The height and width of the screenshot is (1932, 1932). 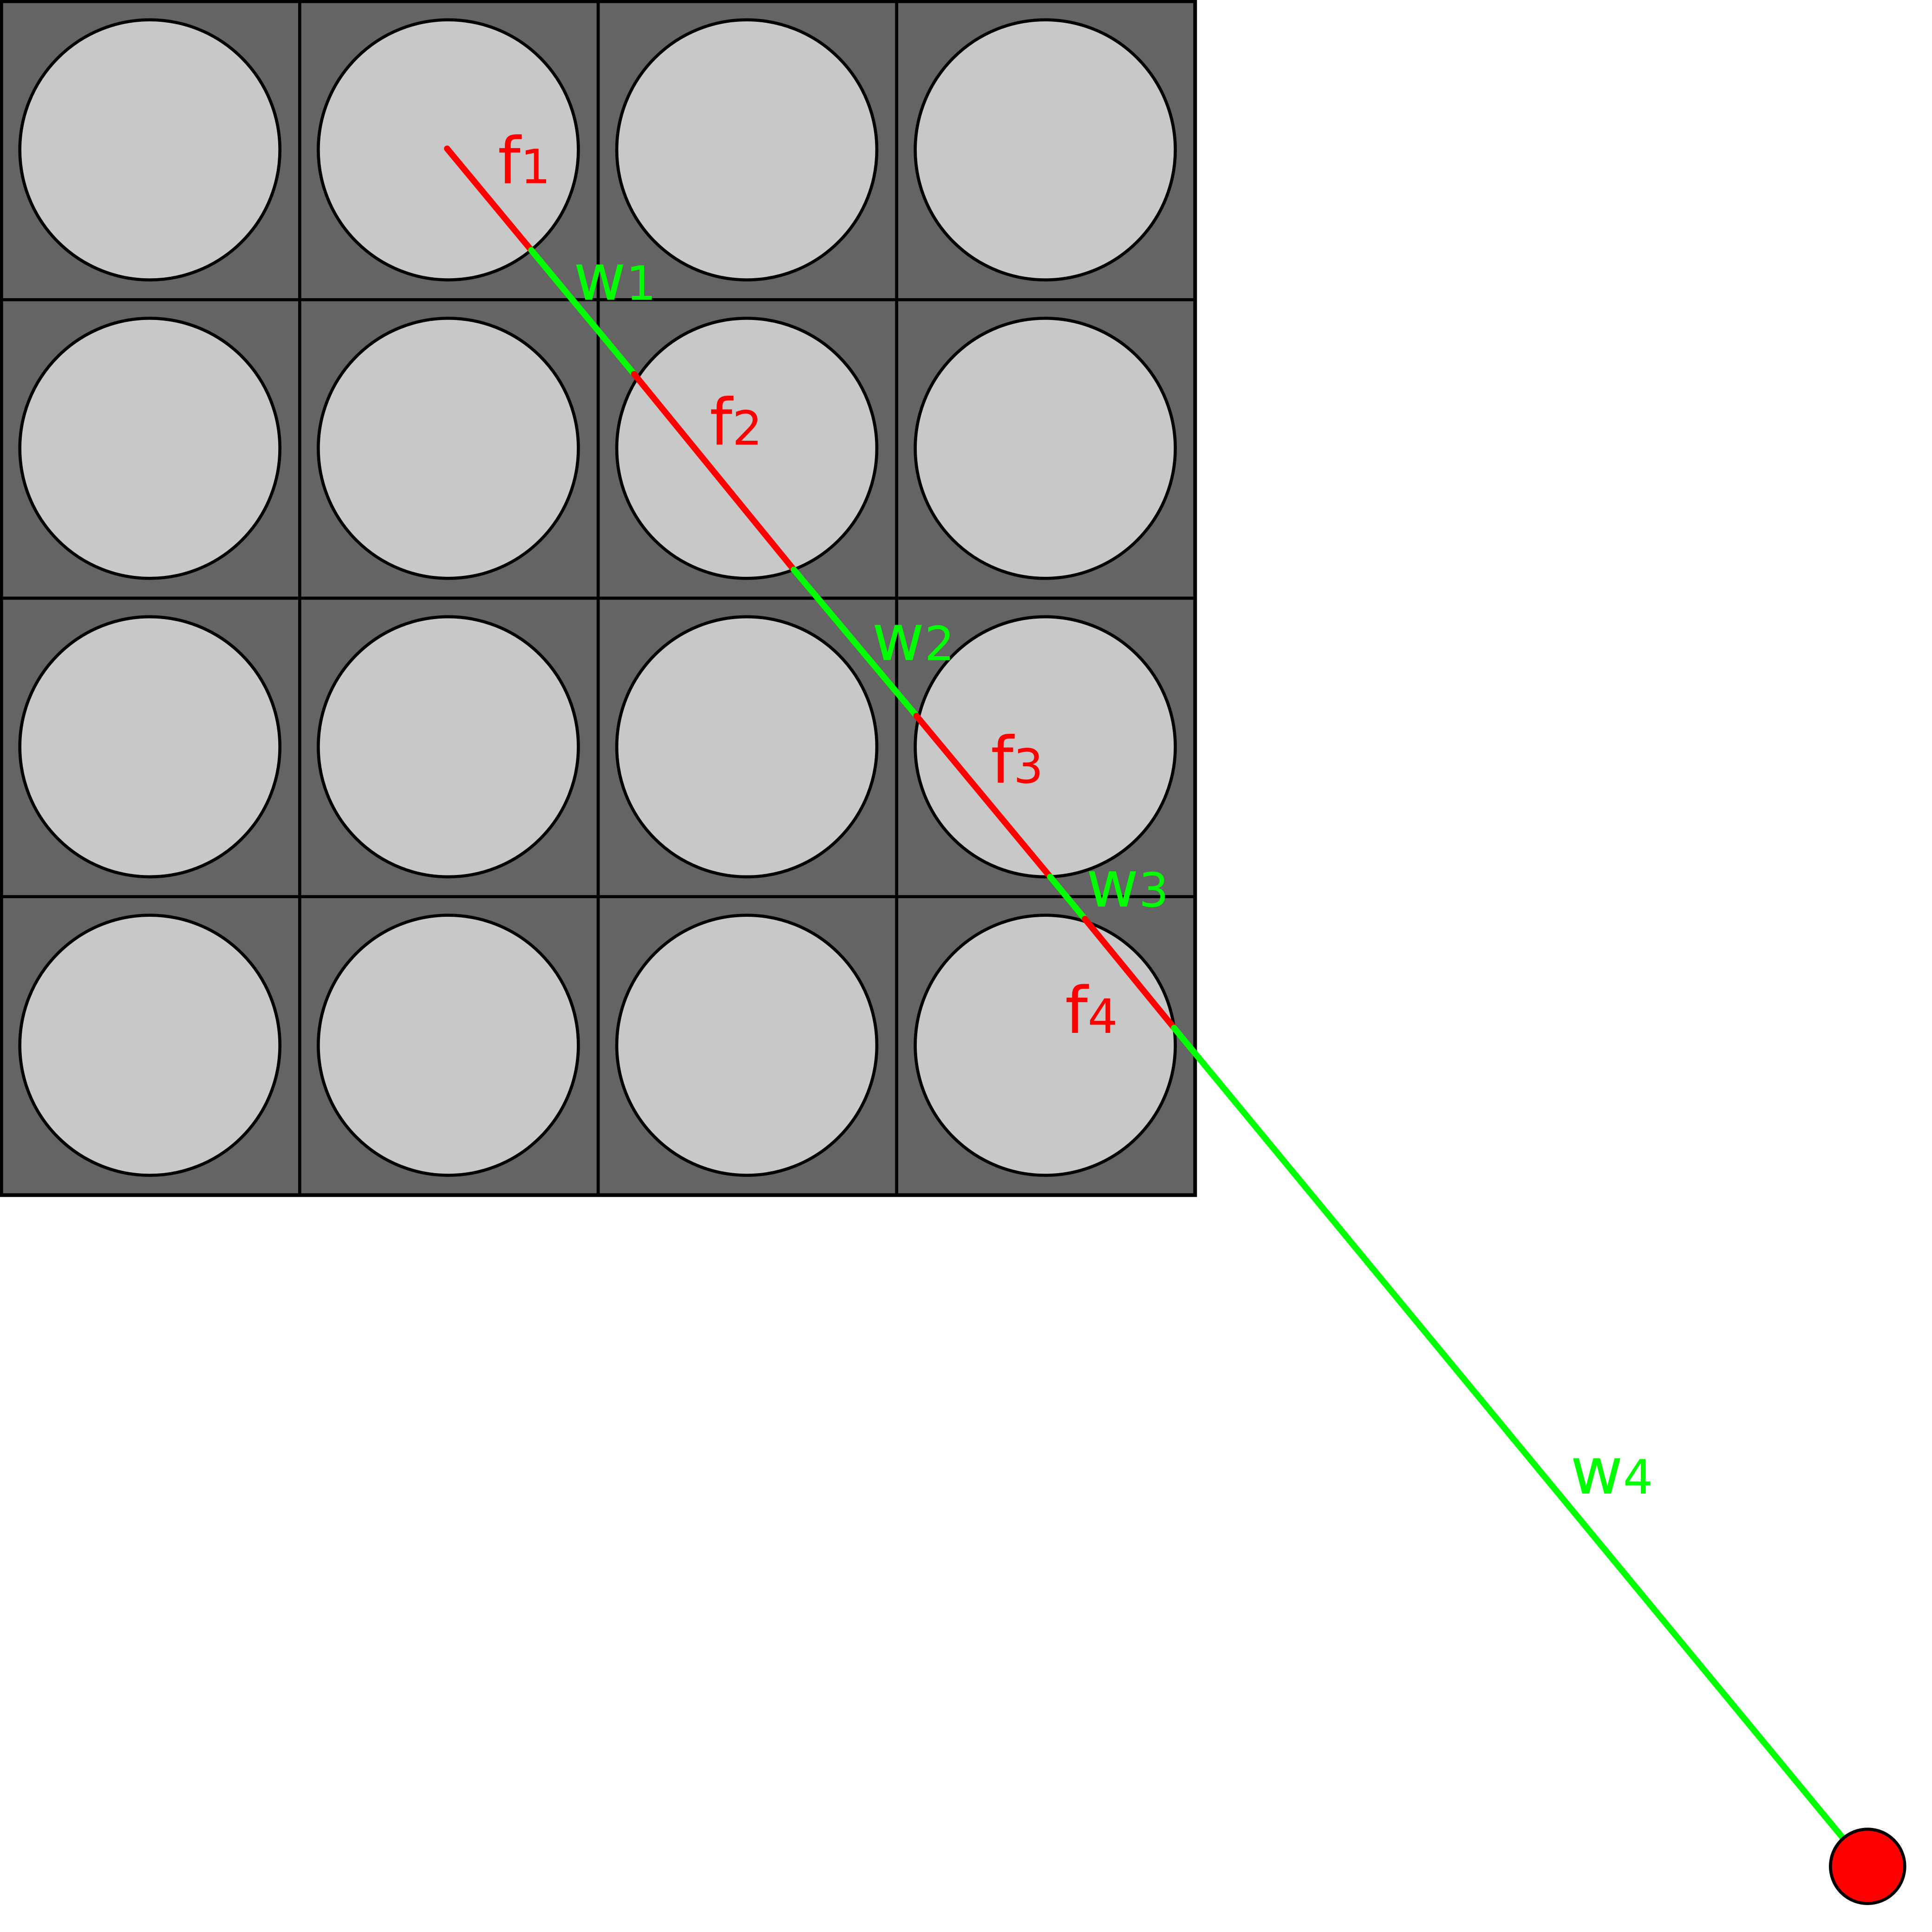 I want to click on fuel-segment-label-3: f3, so click(x=1017, y=760).